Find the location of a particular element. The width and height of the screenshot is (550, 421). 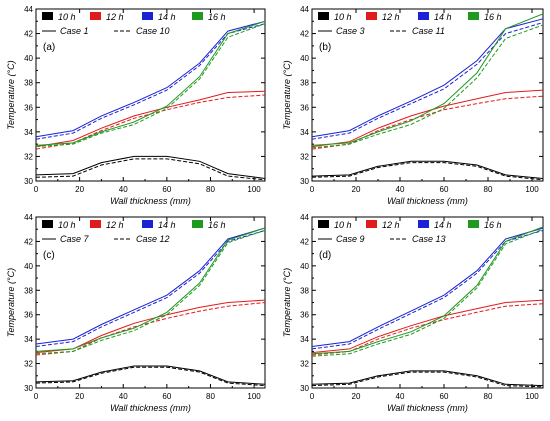

legend-label: 10 h is located at coordinates (343, 17).